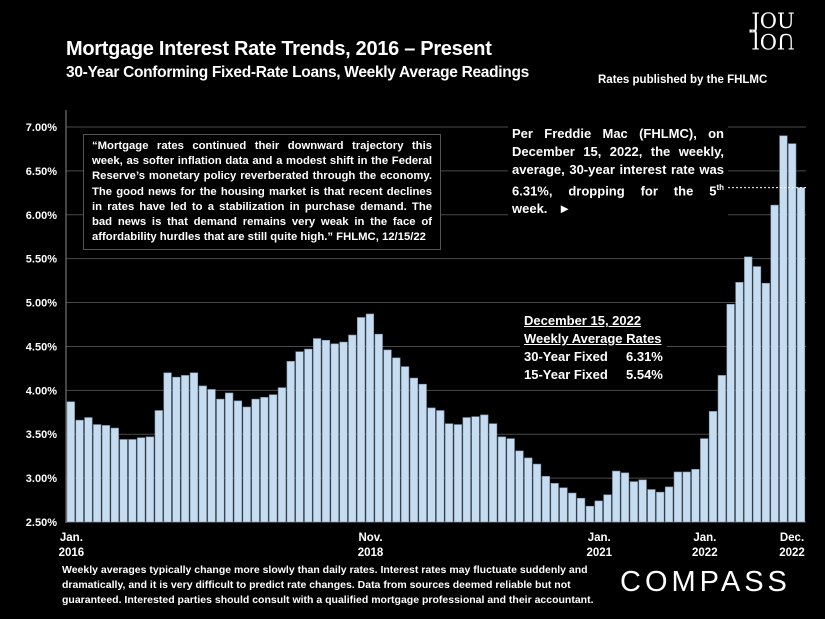  What do you see at coordinates (583, 320) in the screenshot?
I see `rates-date: December 15, 2022` at bounding box center [583, 320].